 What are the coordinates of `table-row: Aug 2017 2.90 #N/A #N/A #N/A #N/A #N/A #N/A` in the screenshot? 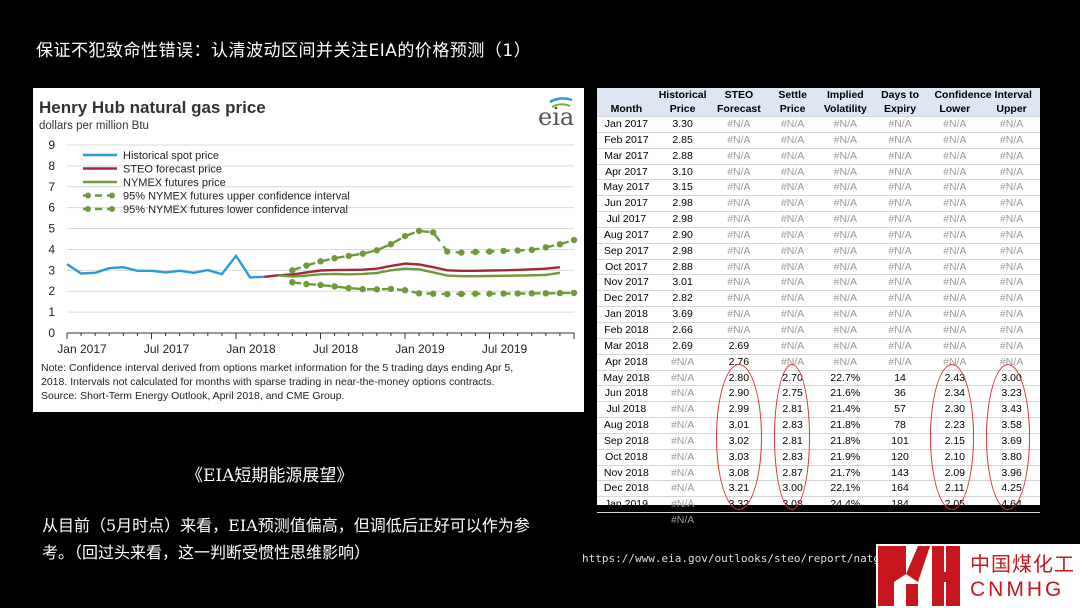 It's located at (818, 235).